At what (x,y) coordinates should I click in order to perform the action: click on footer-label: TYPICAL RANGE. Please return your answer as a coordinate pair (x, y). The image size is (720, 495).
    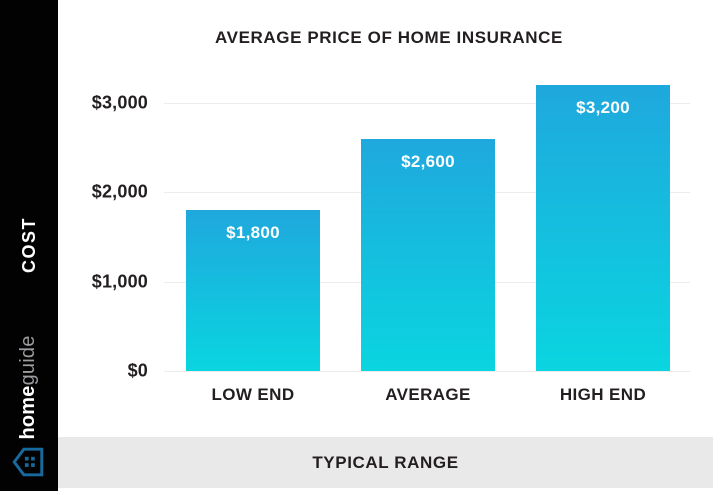
    Looking at the image, I should click on (385, 462).